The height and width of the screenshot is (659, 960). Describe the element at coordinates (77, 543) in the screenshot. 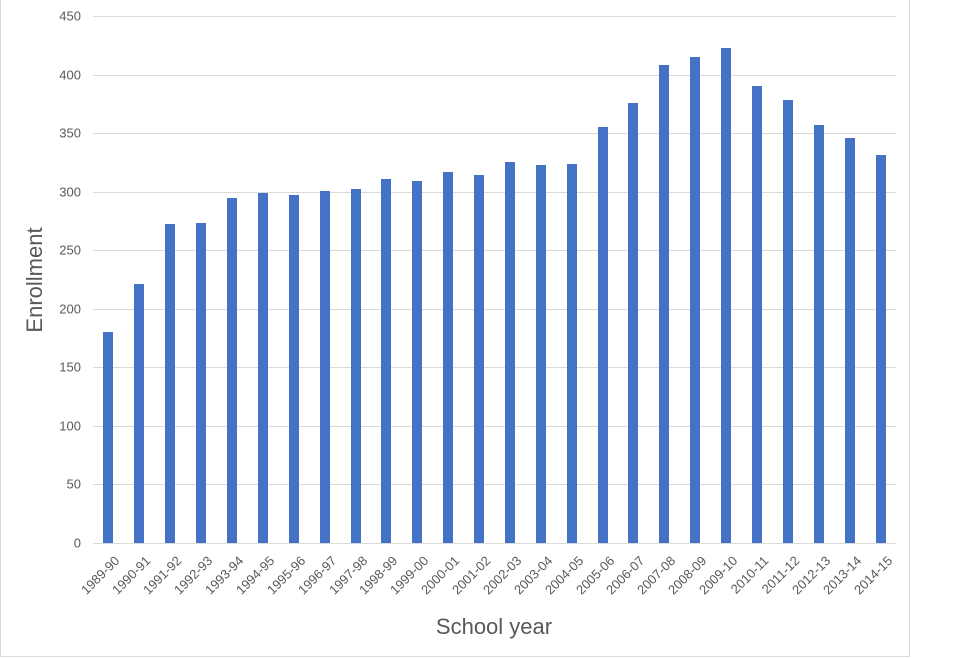

I see `y-tick-label: 0` at that location.